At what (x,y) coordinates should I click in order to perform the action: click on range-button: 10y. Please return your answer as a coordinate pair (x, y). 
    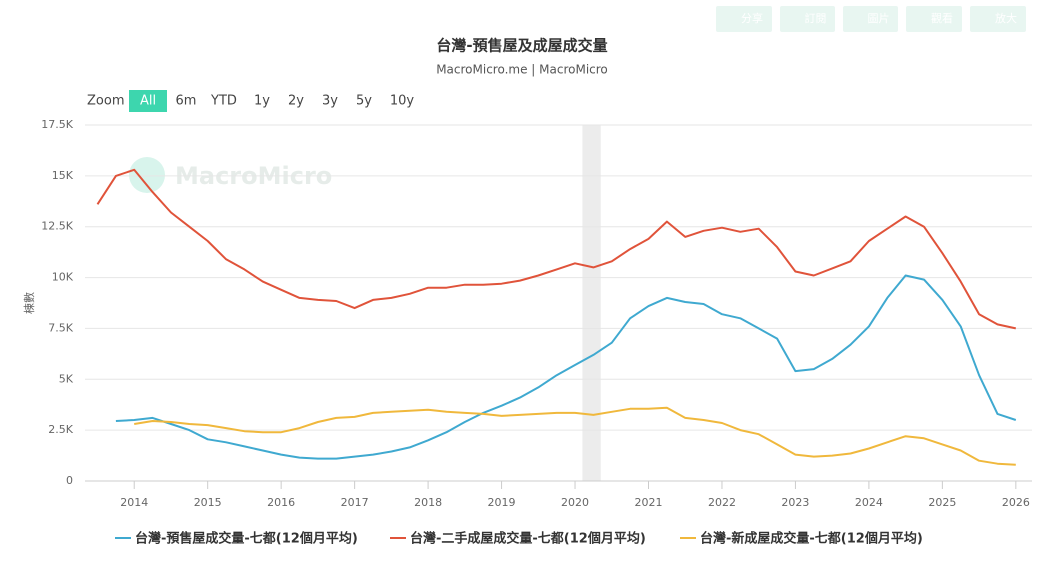
    Looking at the image, I should click on (402, 101).